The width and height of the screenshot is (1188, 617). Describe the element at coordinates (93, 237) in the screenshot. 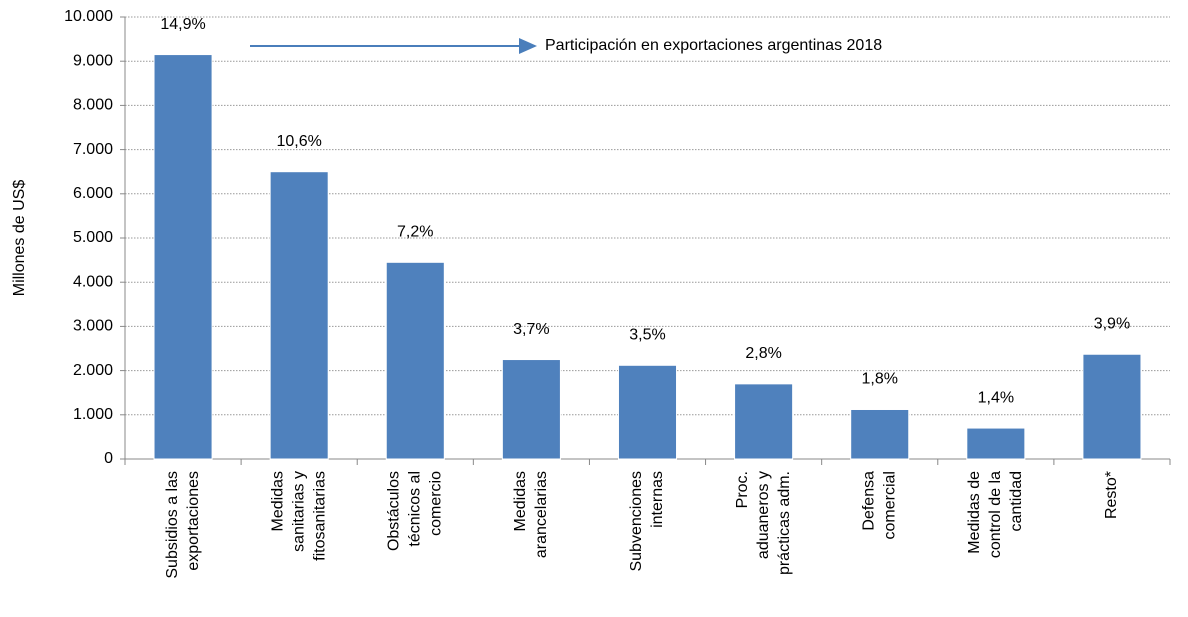

I see `y-tick-label: 5.000` at that location.